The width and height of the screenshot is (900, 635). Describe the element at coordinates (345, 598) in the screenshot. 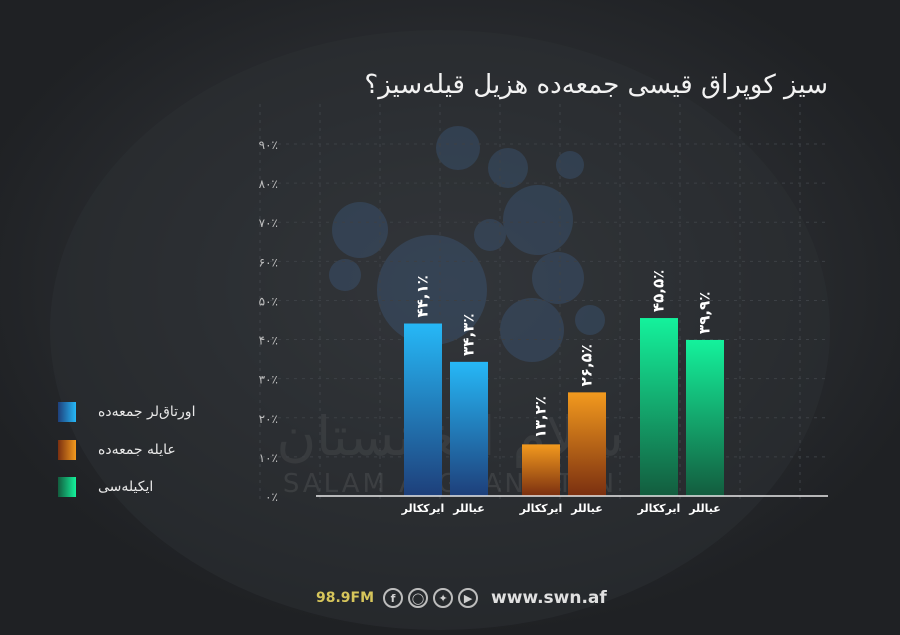

I see `radio-frequency: 98.9FM` at that location.